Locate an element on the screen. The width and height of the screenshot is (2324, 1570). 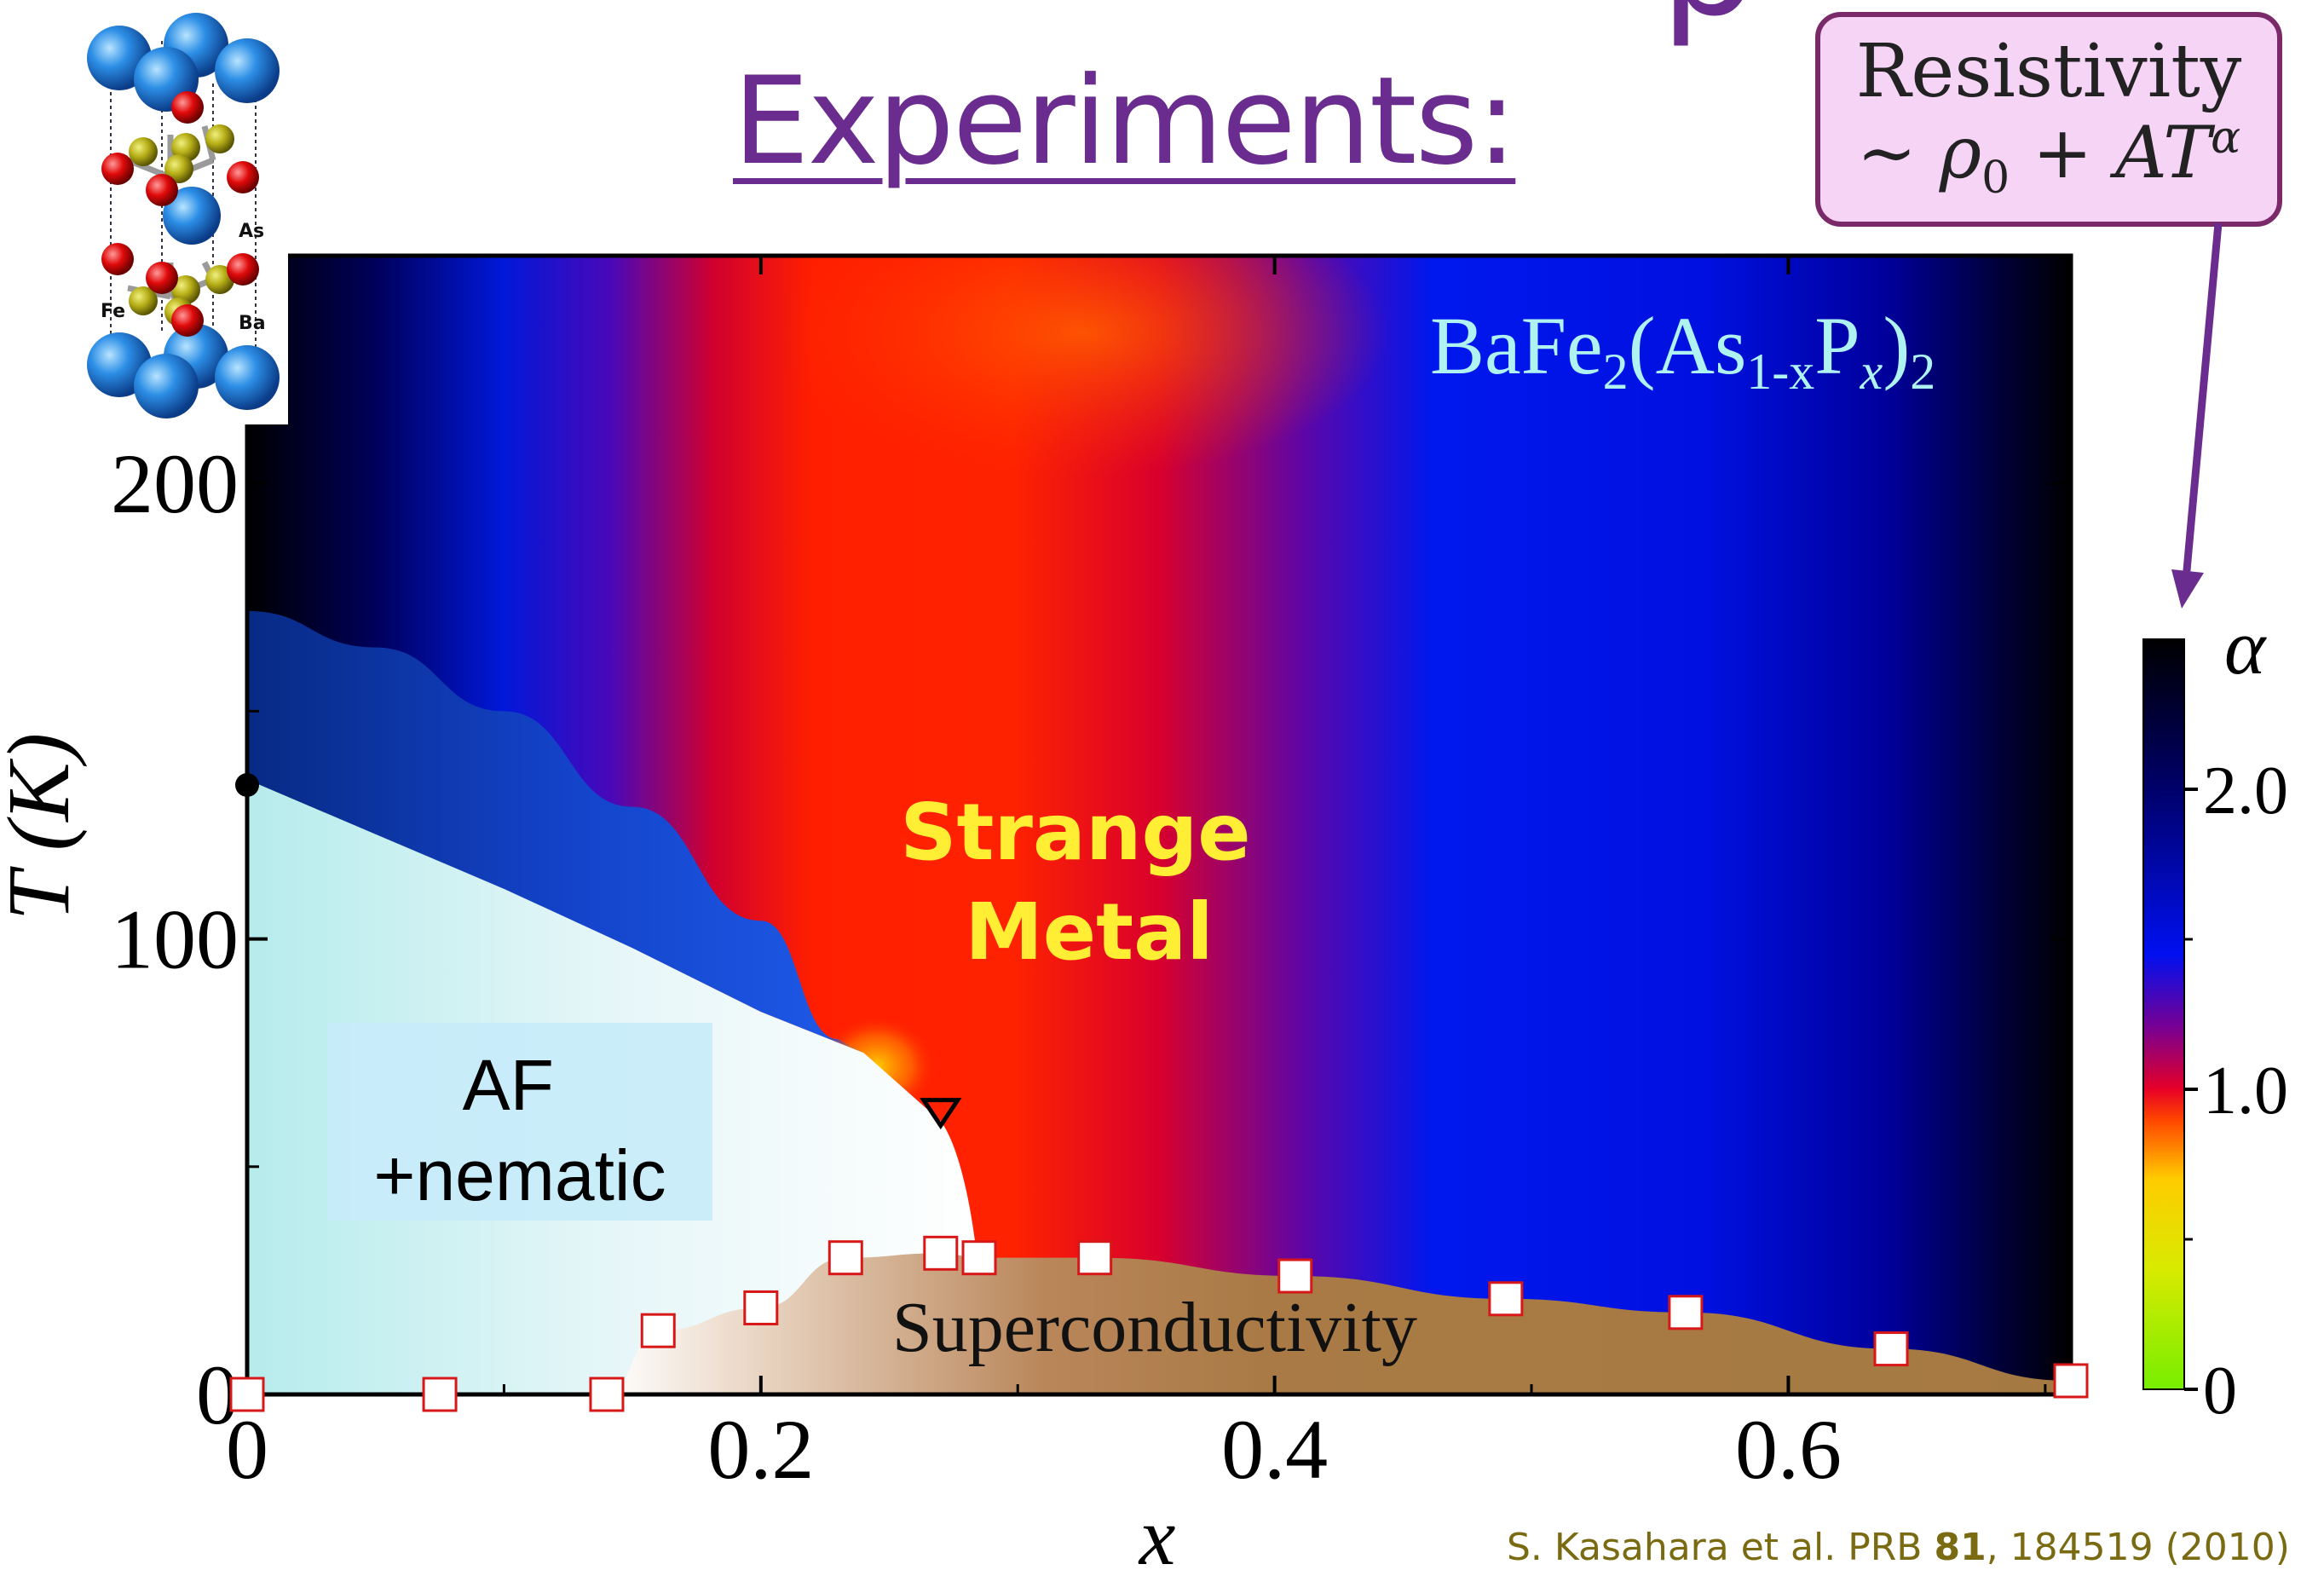
as-atoms is located at coordinates (180, 214).